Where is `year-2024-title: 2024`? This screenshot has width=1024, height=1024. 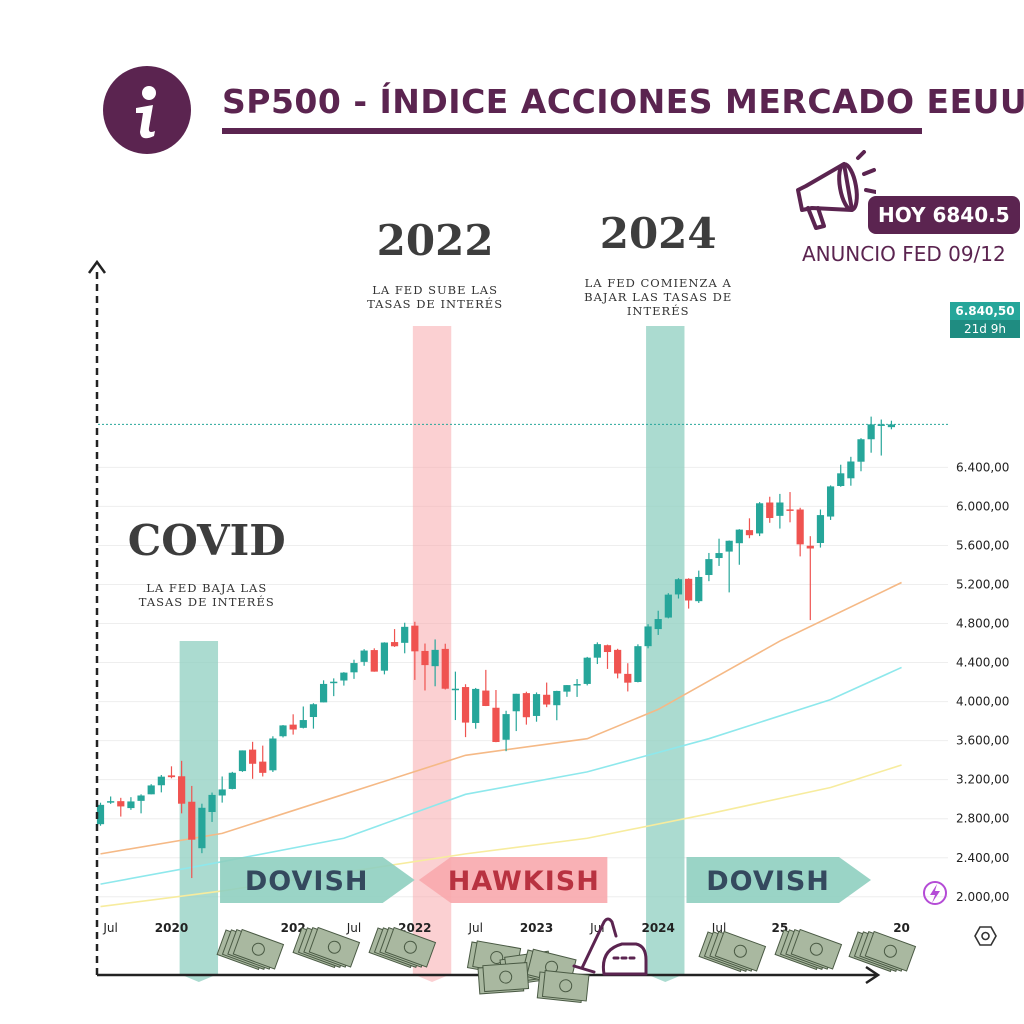
year-2024-title: 2024 is located at coordinates (658, 233).